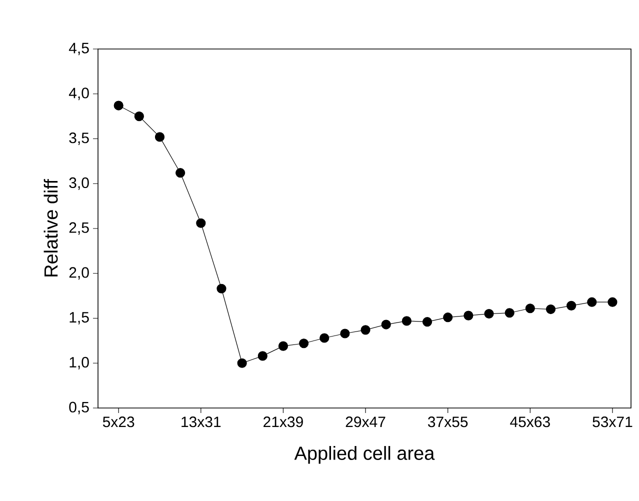 Image resolution: width=639 pixels, height=501 pixels. Describe the element at coordinates (118, 422) in the screenshot. I see `x-tick-label: 5x23` at that location.